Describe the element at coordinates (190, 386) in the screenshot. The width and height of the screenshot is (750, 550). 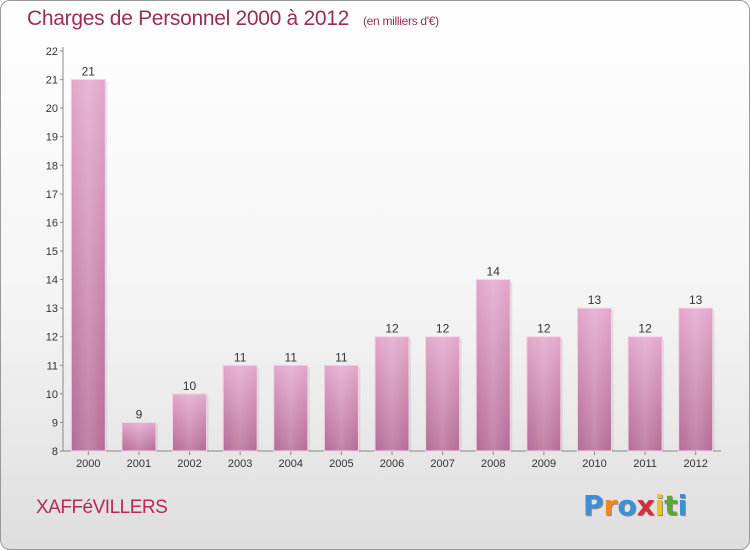
I see `bar-value-label: 10` at that location.